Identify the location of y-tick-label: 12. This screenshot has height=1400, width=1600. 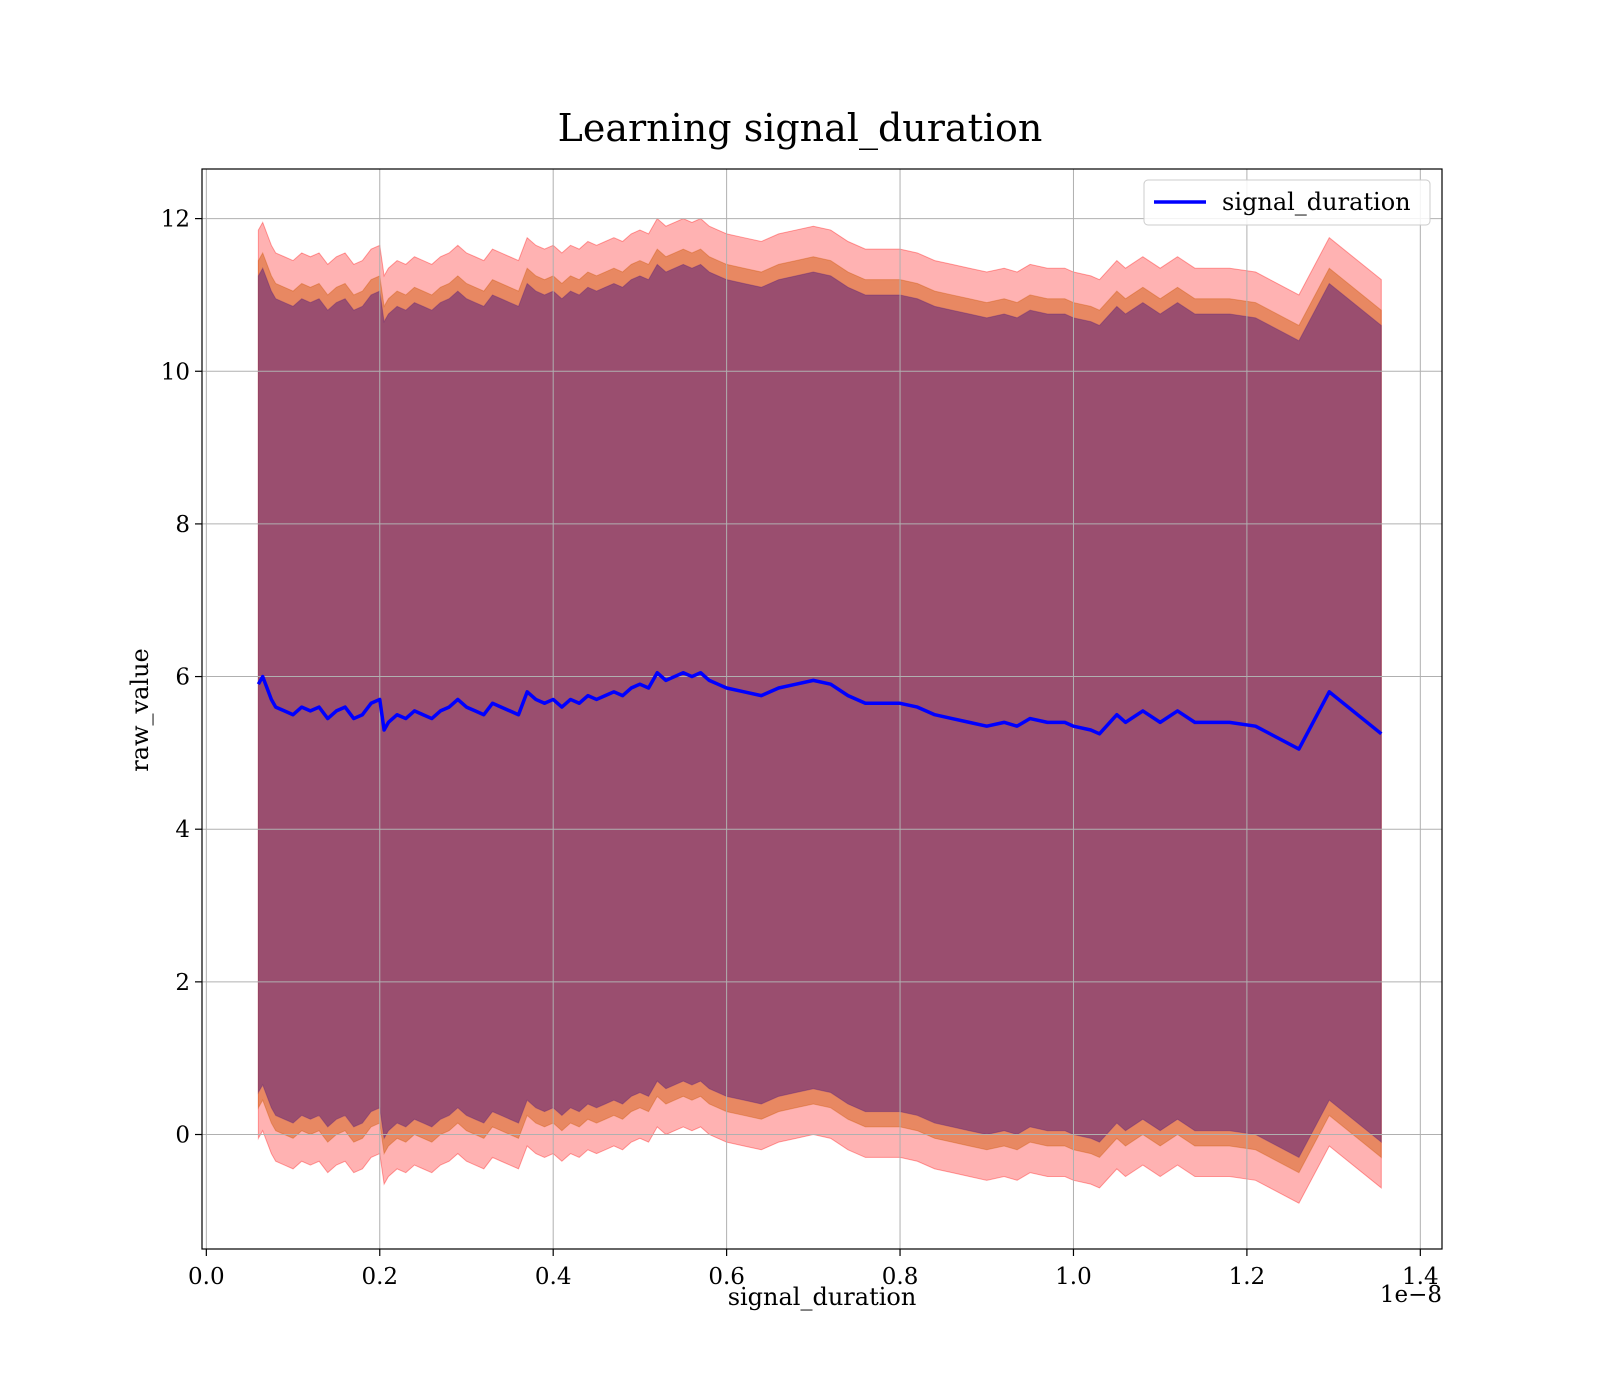
(175, 220).